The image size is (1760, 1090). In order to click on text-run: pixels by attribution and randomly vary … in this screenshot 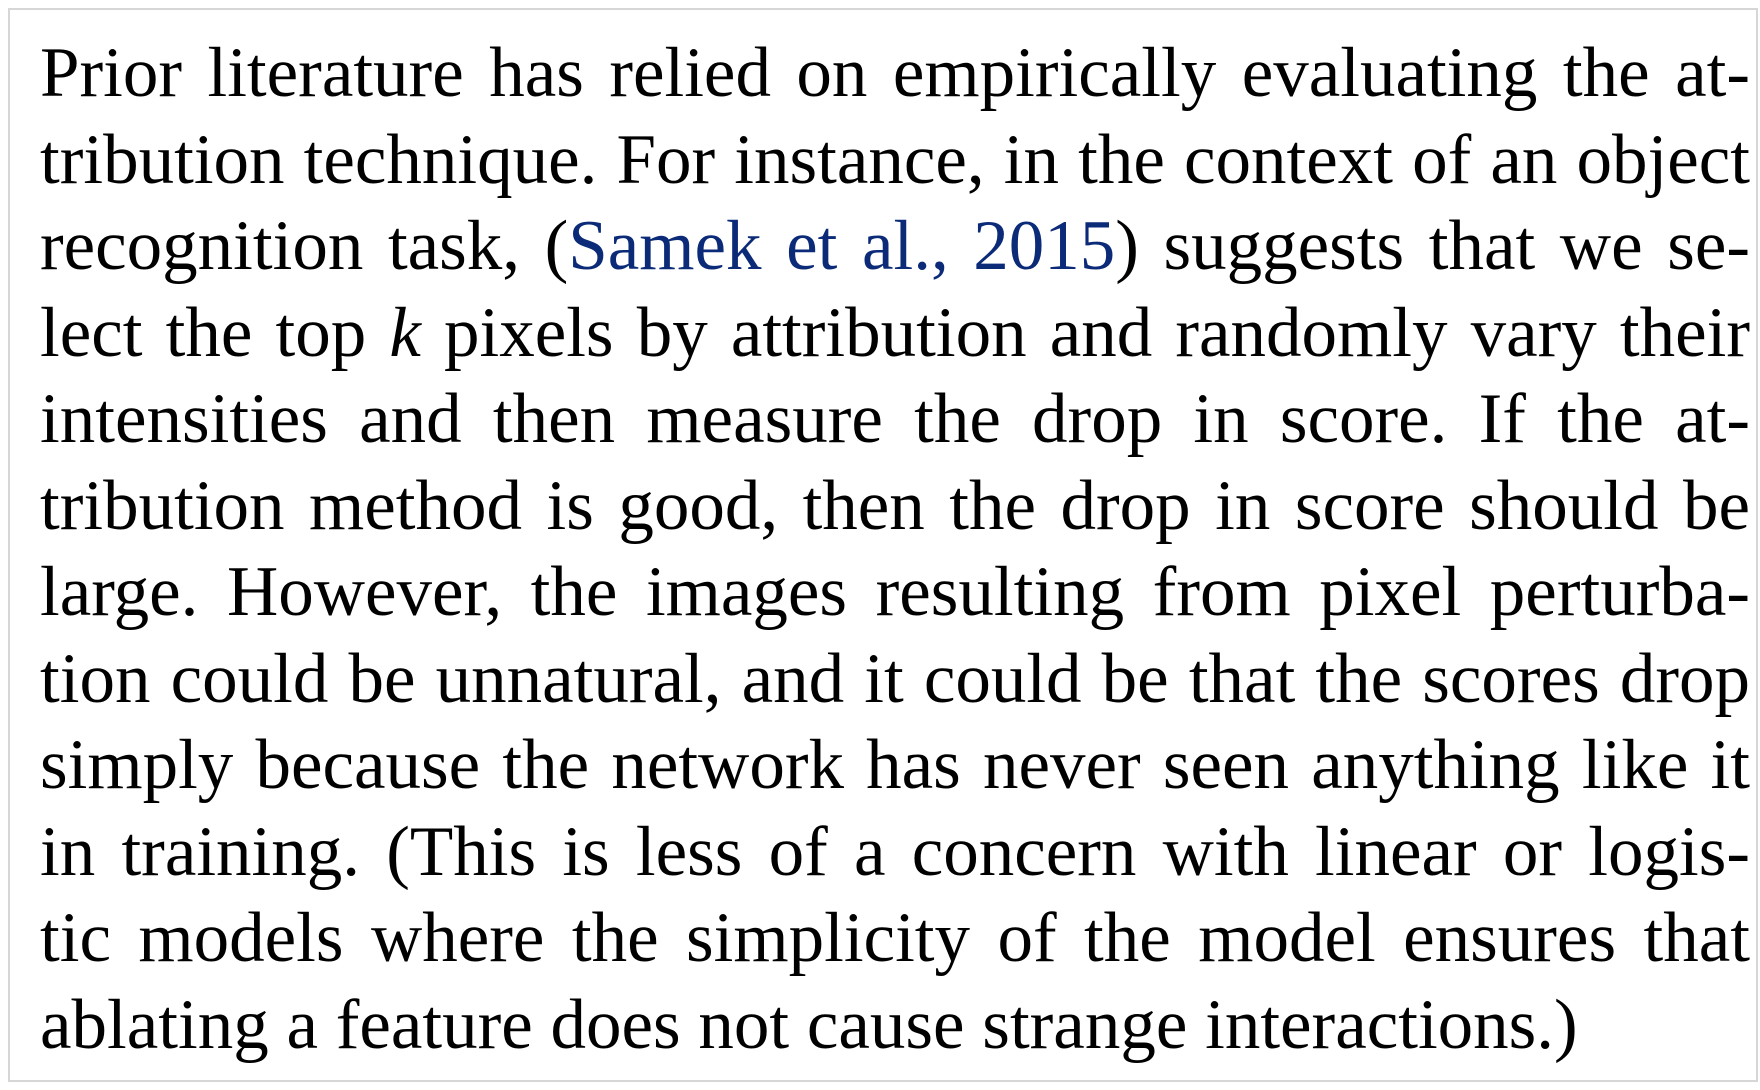, I will do `click(1085, 332)`.